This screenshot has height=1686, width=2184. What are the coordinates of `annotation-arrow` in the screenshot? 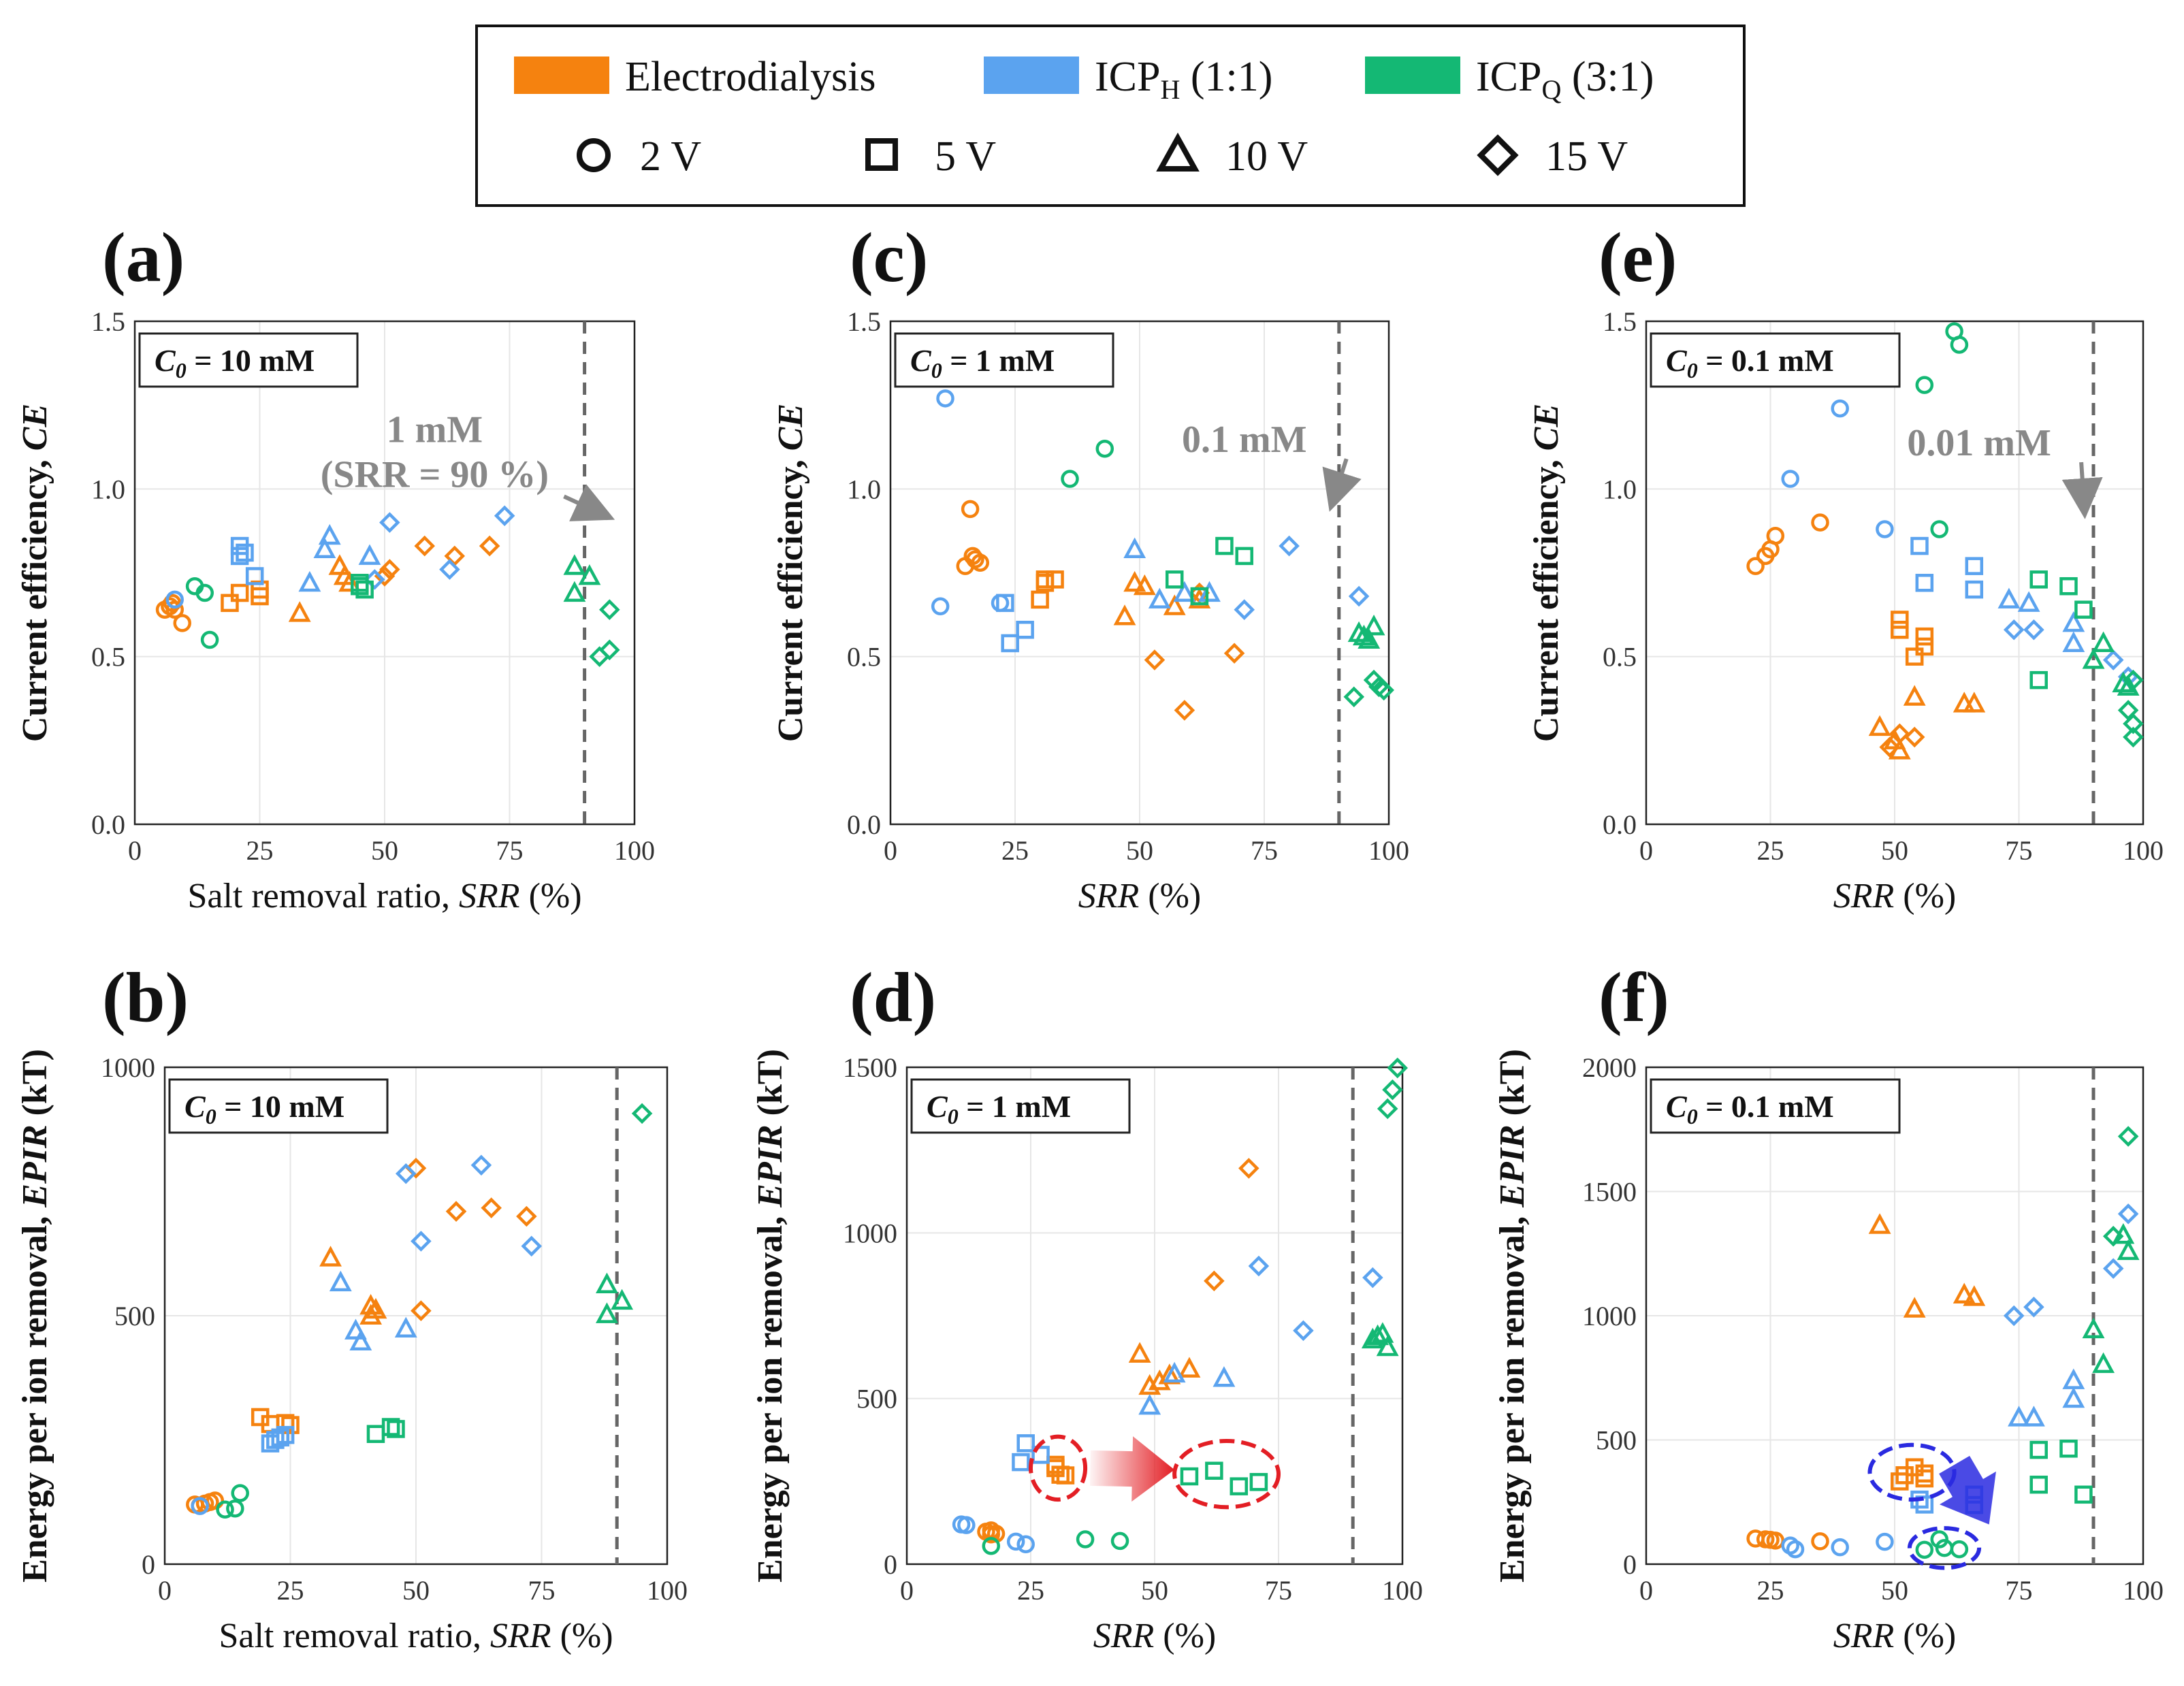 It's located at (2082, 490).